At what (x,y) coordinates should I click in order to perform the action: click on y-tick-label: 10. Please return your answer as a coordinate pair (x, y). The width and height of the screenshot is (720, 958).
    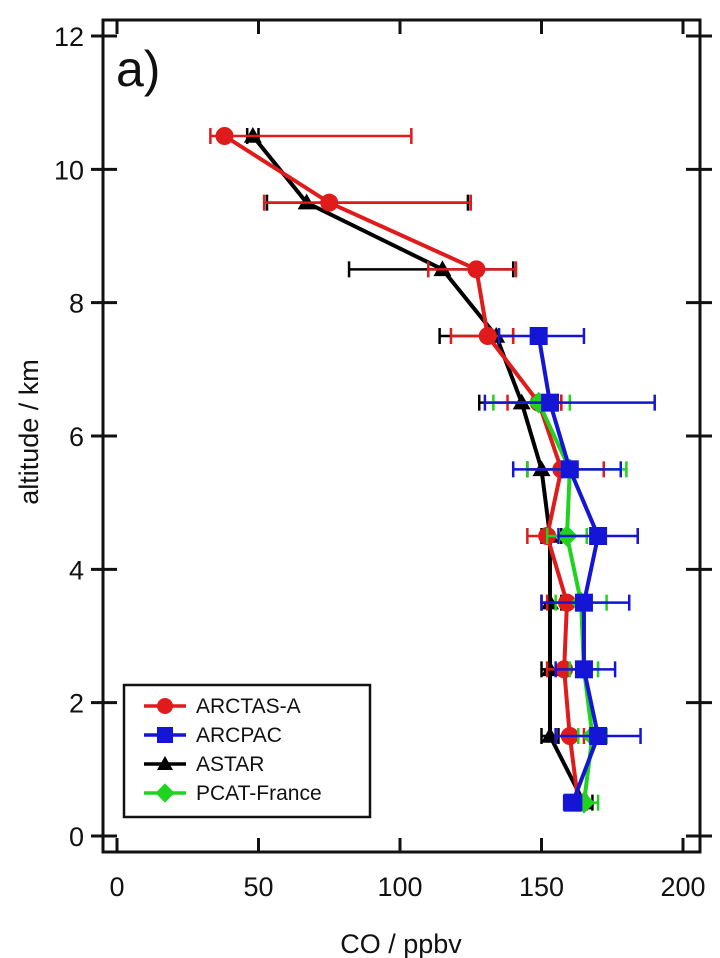
    Looking at the image, I should click on (69, 170).